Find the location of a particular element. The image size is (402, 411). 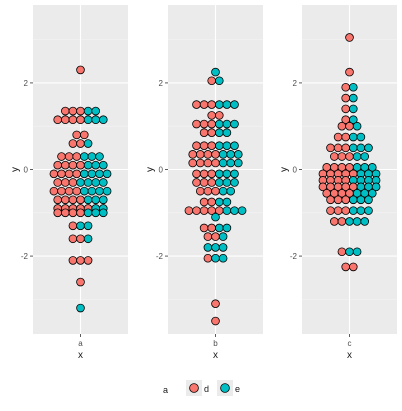

y-axis-title: y is located at coordinates (15, 169).